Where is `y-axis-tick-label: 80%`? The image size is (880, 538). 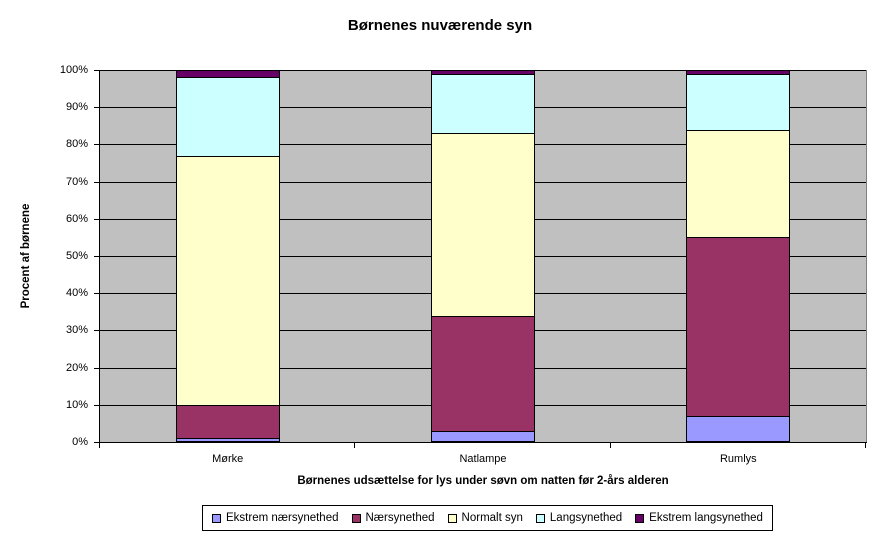 y-axis-tick-label: 80% is located at coordinates (76, 144).